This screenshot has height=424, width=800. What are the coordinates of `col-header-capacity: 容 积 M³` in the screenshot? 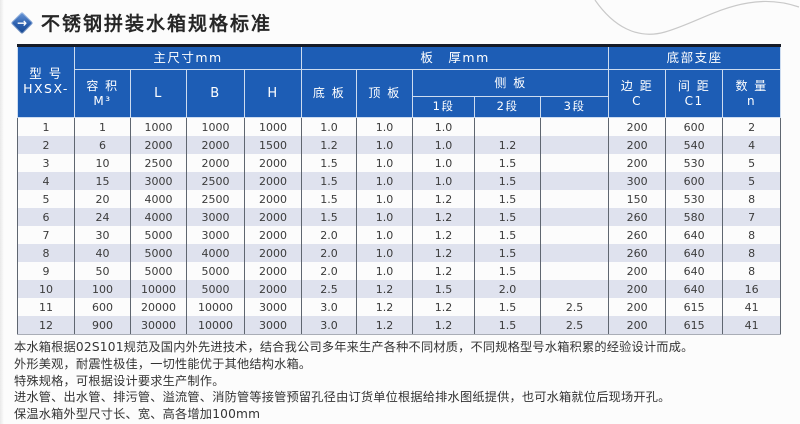 It's located at (102, 93).